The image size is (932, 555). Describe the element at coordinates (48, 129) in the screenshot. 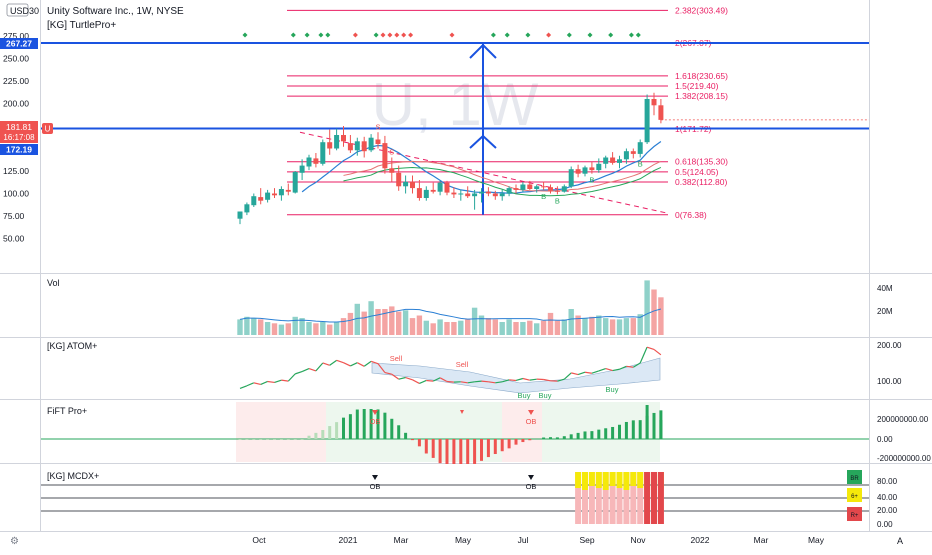

I see `symbol-tag: U` at that location.